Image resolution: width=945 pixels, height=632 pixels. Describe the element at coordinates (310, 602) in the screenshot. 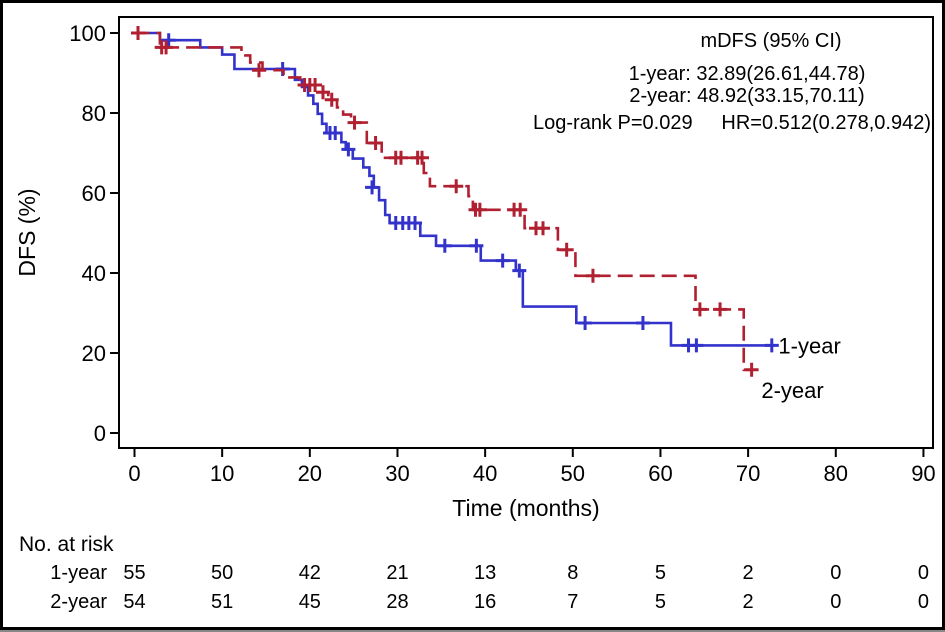

I see `risk-count: 45` at that location.